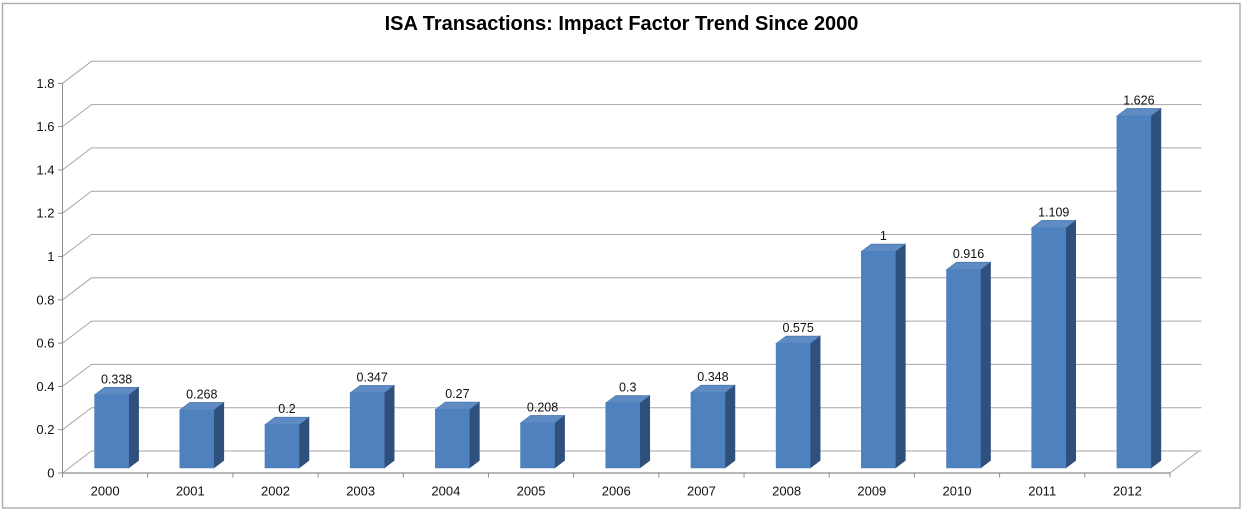  Describe the element at coordinates (968, 254) in the screenshot. I see `bar-data-label: 0.916` at that location.